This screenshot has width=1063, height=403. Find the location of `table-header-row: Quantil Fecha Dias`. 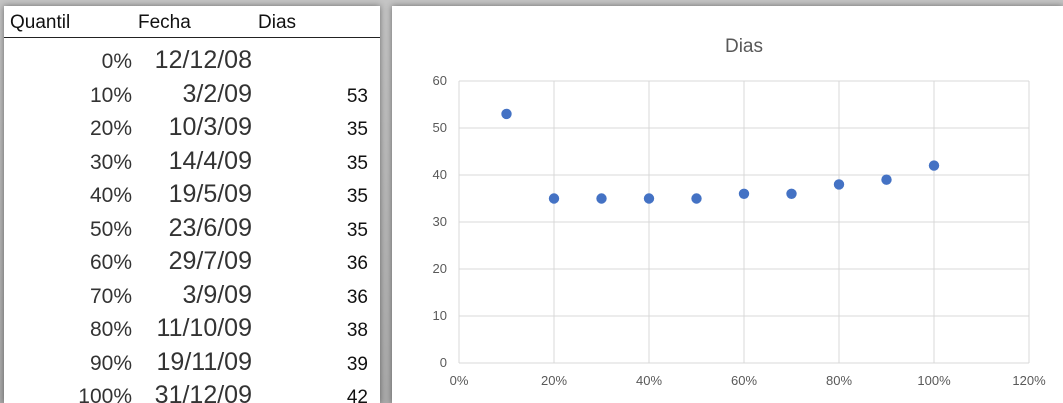

table-header-row: Quantil Fecha Dias is located at coordinates (192, 22).